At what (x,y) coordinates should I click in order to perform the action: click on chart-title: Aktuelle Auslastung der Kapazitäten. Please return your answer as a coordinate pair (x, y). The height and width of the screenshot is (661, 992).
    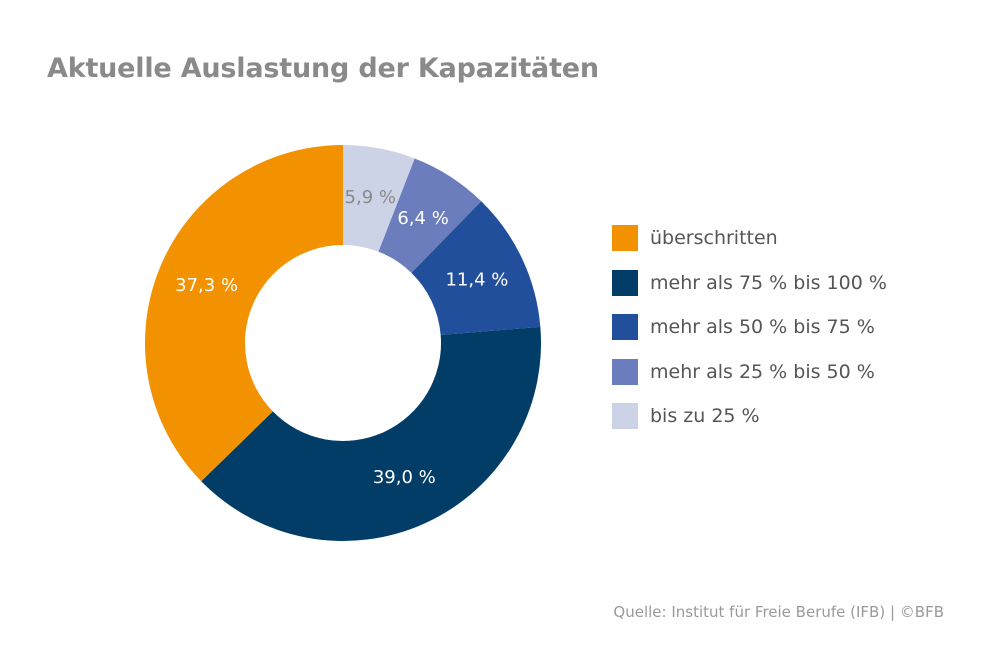
    Looking at the image, I should click on (323, 68).